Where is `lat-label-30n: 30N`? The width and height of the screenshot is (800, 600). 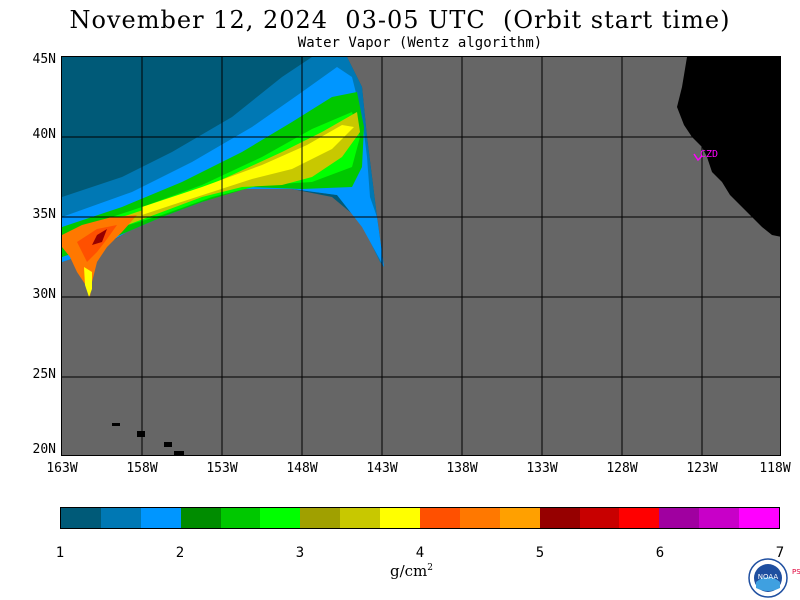 lat-label-30n: 30N is located at coordinates (44, 294).